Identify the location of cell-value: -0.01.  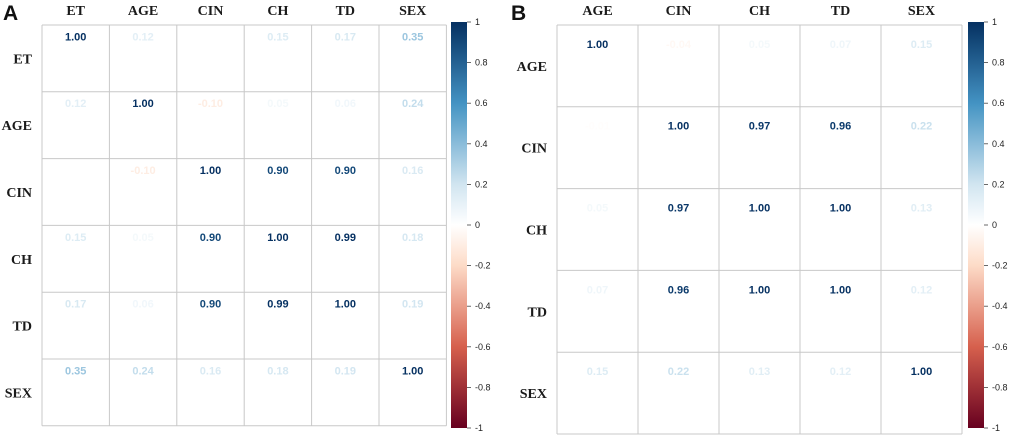
(597, 127).